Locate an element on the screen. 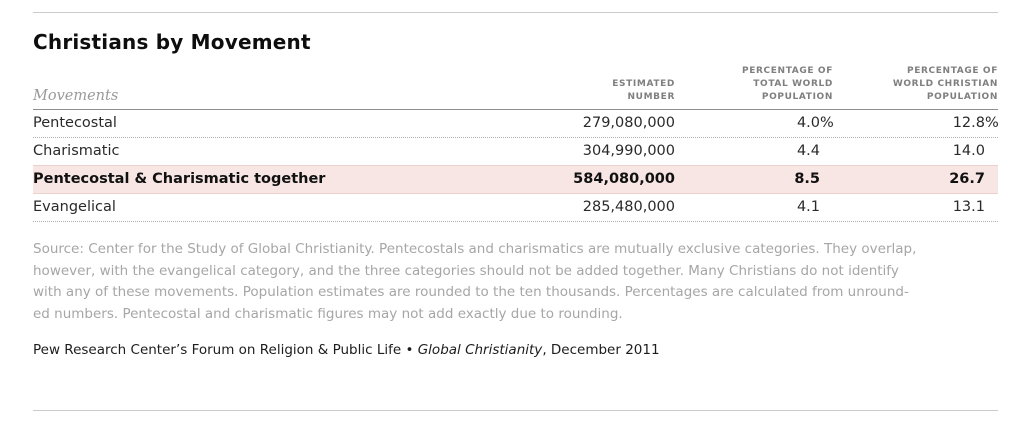  column-header-estimated-number: ESTIMATED NUMBER is located at coordinates (643, 90).